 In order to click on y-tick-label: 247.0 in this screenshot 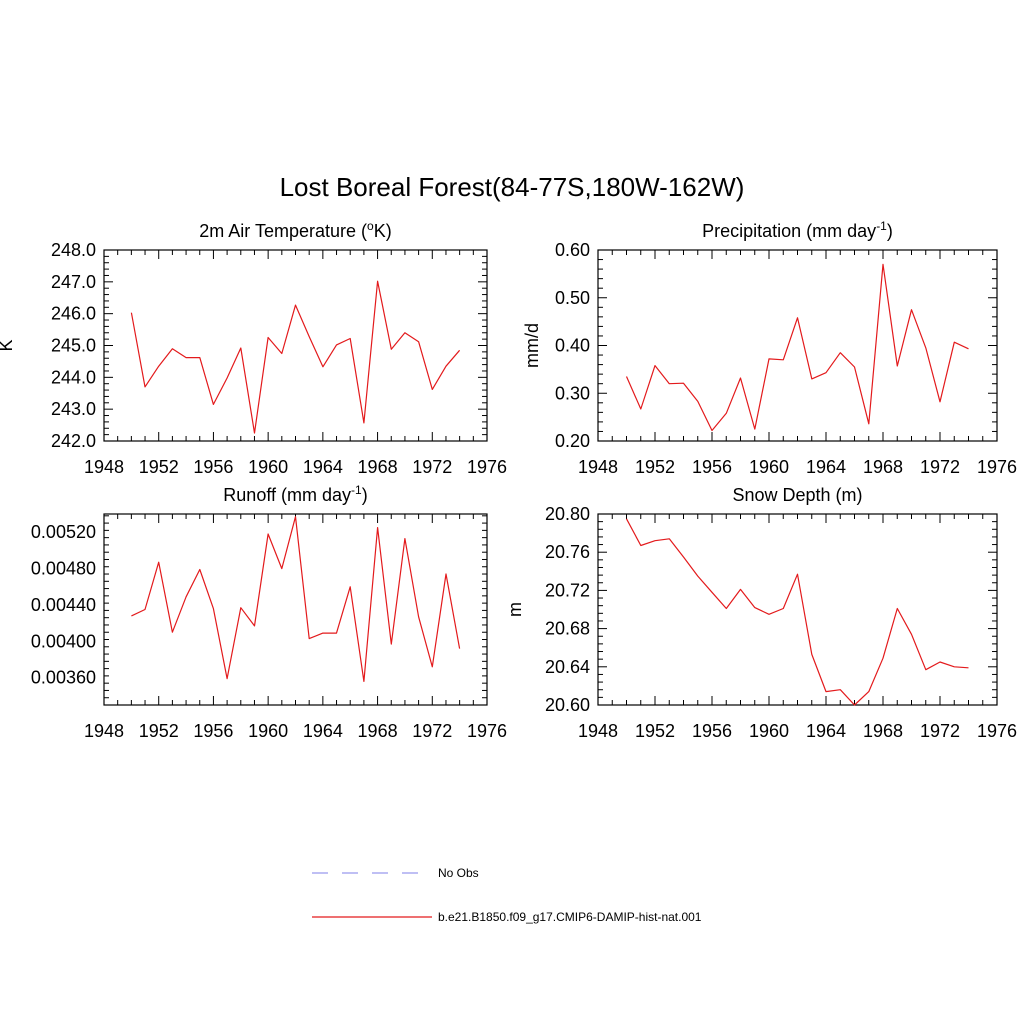, I will do `click(73, 282)`.